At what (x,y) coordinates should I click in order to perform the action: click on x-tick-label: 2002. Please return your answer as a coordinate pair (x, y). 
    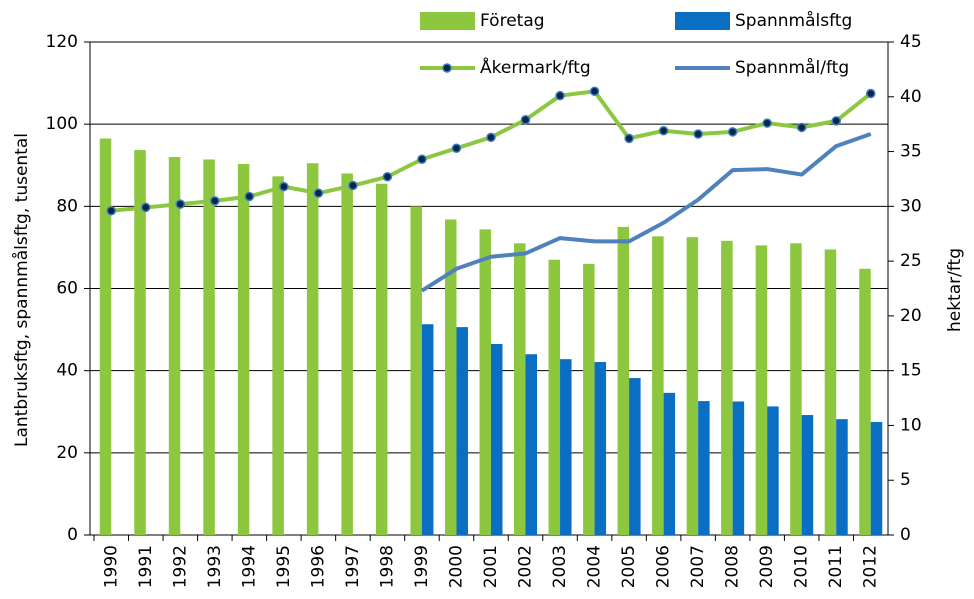
    Looking at the image, I should click on (526, 566).